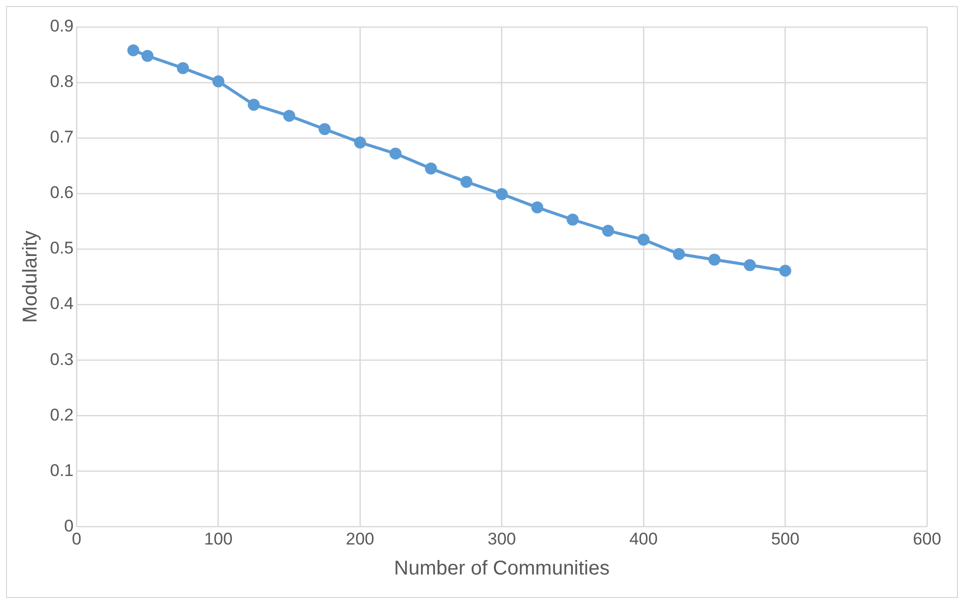 Image resolution: width=958 pixels, height=599 pixels. I want to click on y-tick-label: 0.5, so click(62, 248).